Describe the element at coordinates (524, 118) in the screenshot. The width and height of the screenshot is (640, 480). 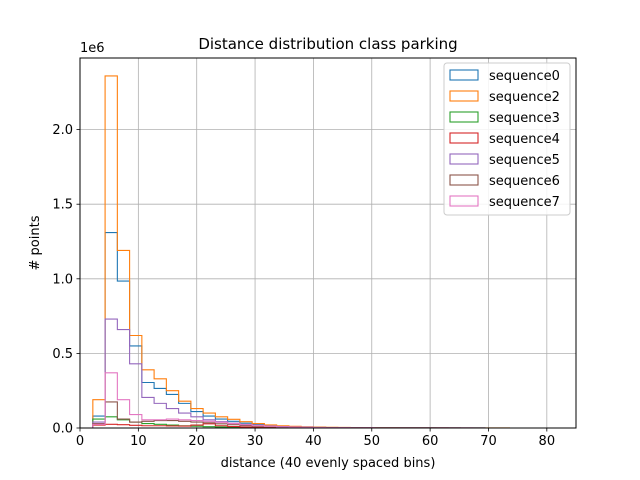
I see `legend-label-sequence3: sequence3` at that location.